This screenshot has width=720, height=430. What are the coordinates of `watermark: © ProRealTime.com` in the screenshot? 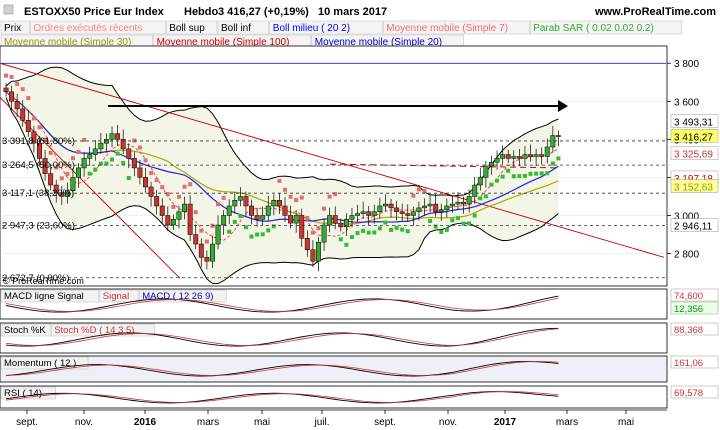 It's located at (43, 281).